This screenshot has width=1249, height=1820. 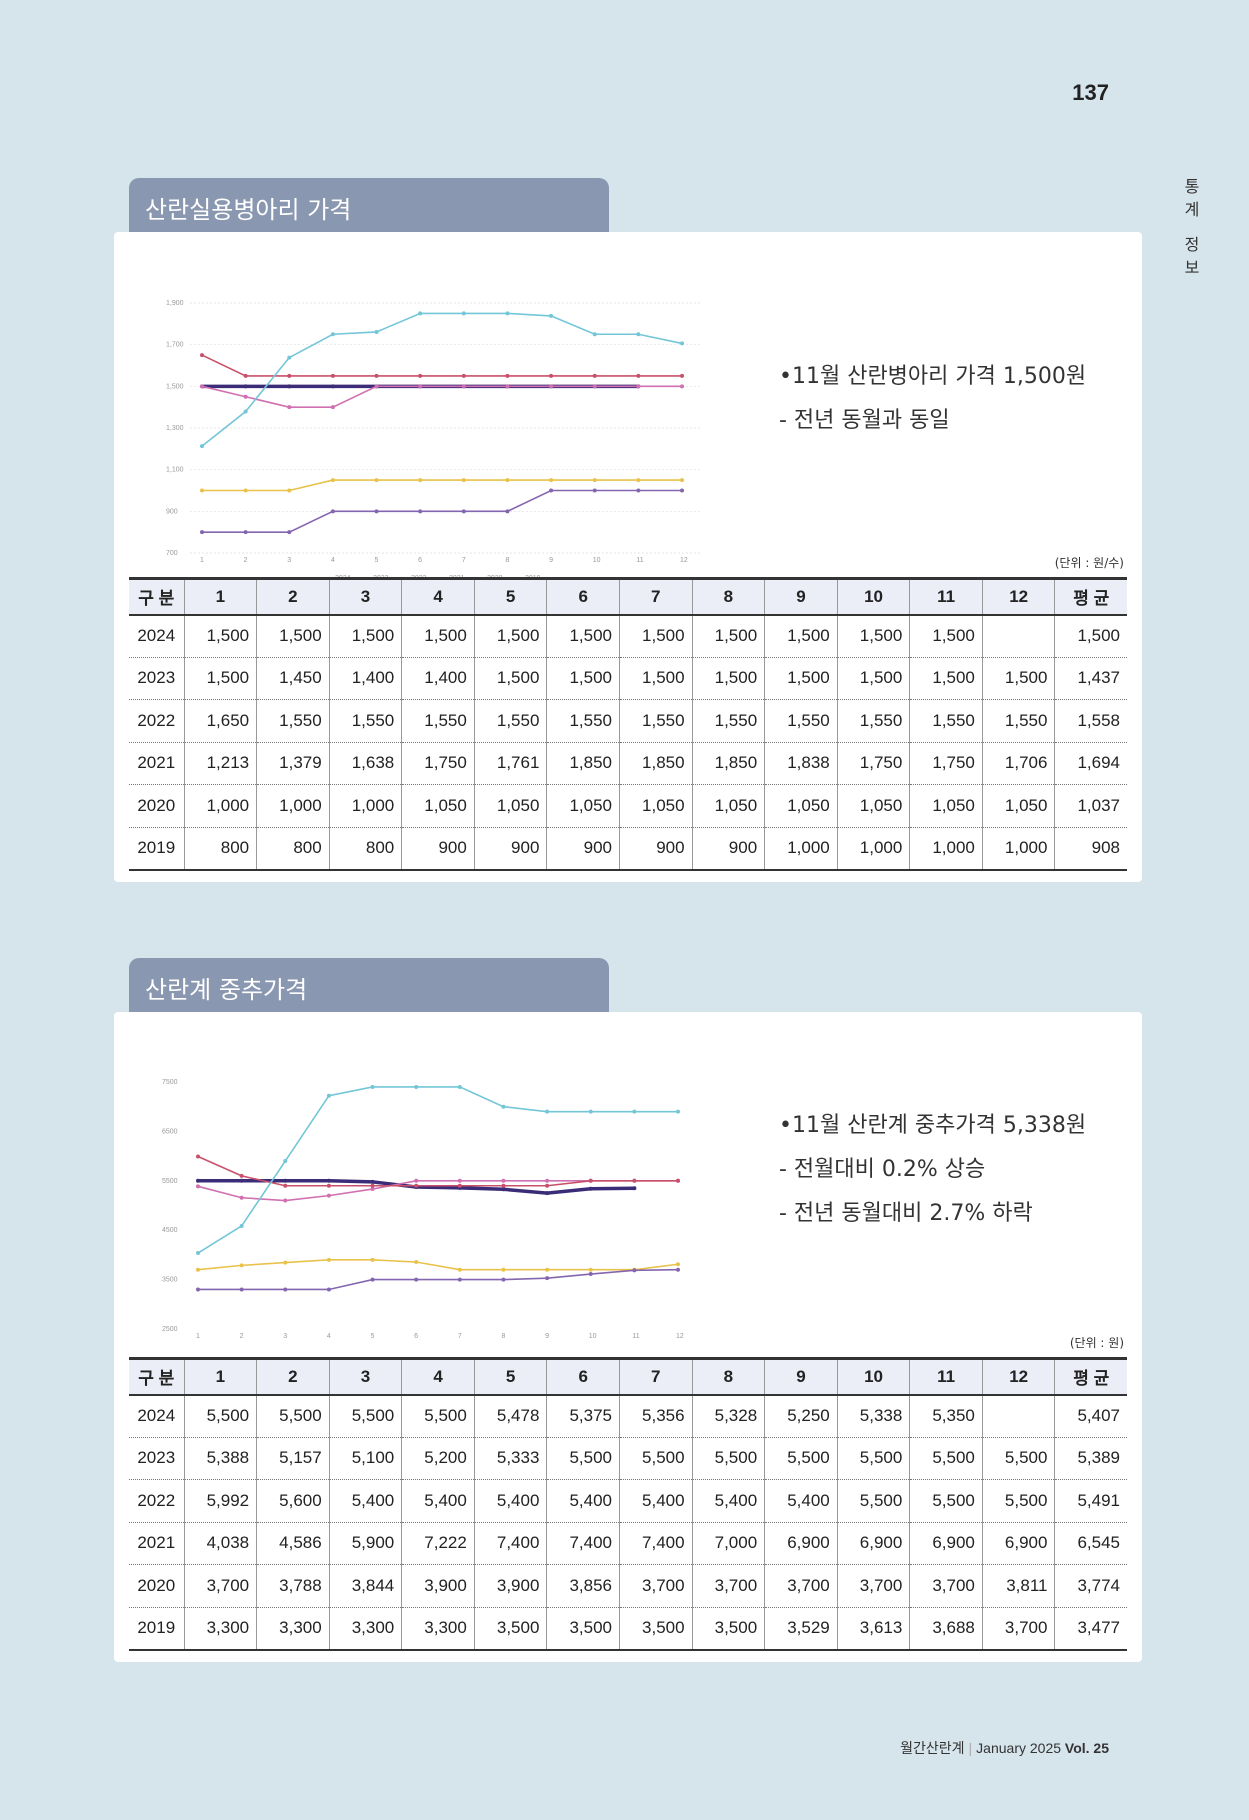 I want to click on table-header-cell: 9, so click(x=801, y=596).